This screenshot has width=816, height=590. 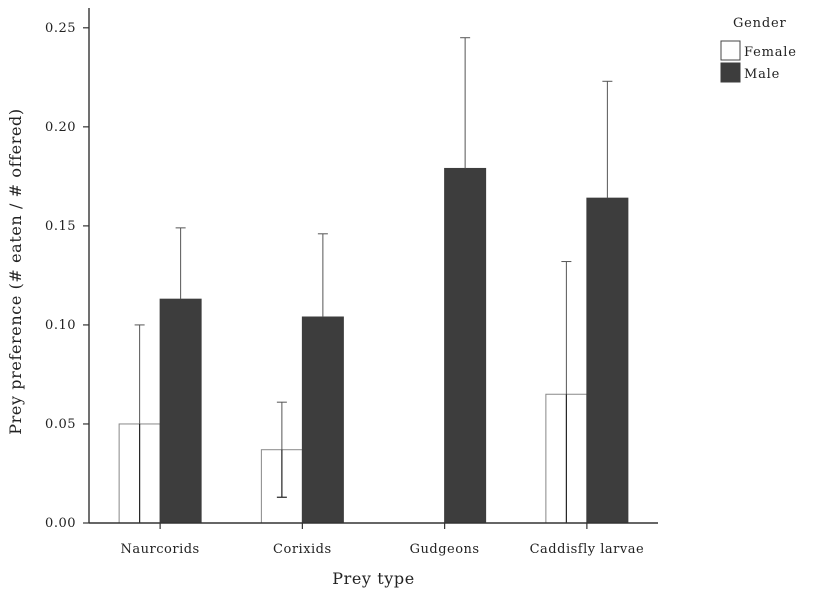 I want to click on y-axis-ticks: 0.00 0.05 0.10 0.15 0.20 0.25, so click(x=67, y=276).